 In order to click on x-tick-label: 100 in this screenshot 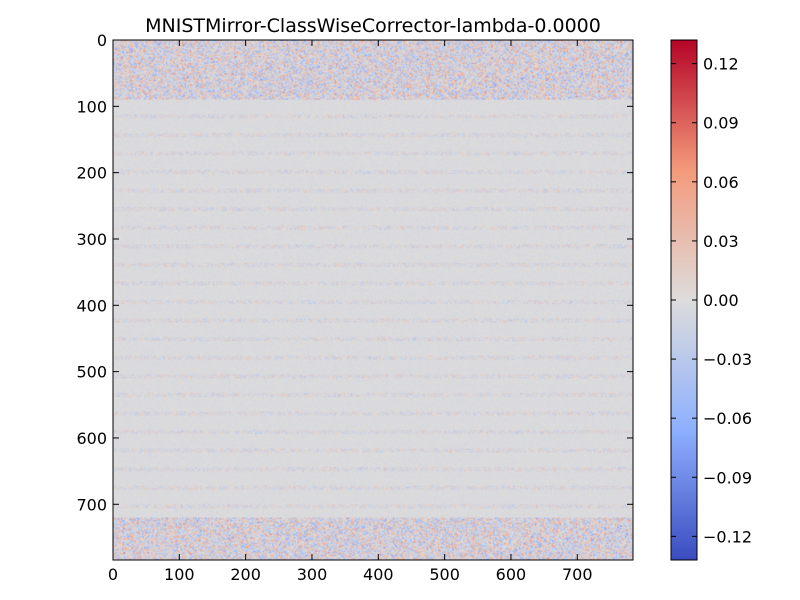, I will do `click(179, 574)`.